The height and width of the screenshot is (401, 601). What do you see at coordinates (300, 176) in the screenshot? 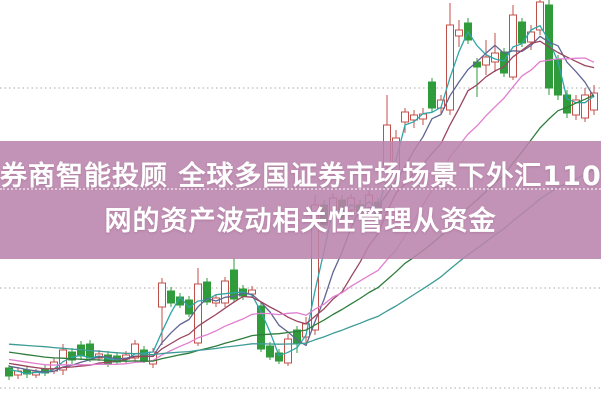
I see `headline-line-1: 券商智能投顾 全球多国证券市场场景下外汇110` at bounding box center [300, 176].